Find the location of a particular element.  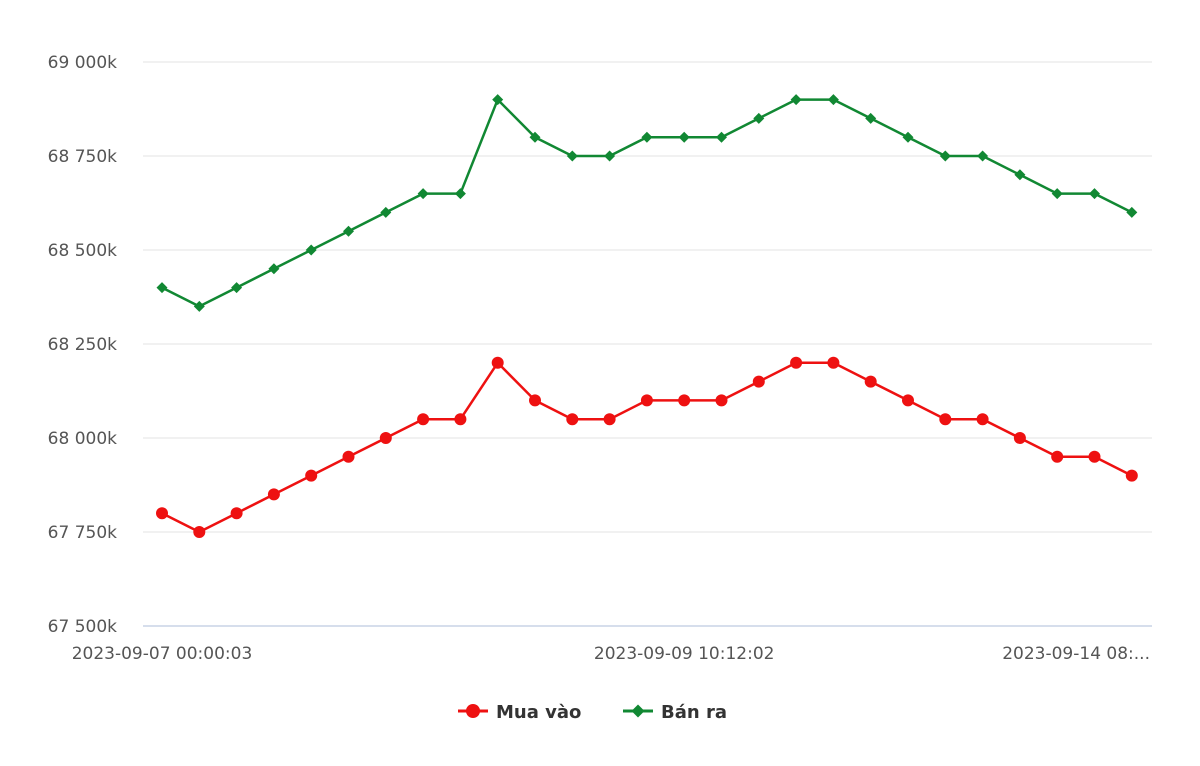

y-tick-label: 68 250k is located at coordinates (82, 345).